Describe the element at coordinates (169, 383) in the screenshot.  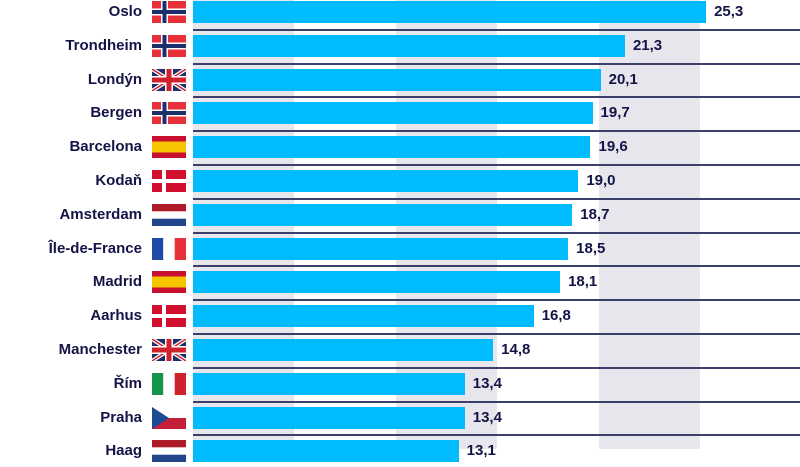
I see `italy-flag-icon` at that location.